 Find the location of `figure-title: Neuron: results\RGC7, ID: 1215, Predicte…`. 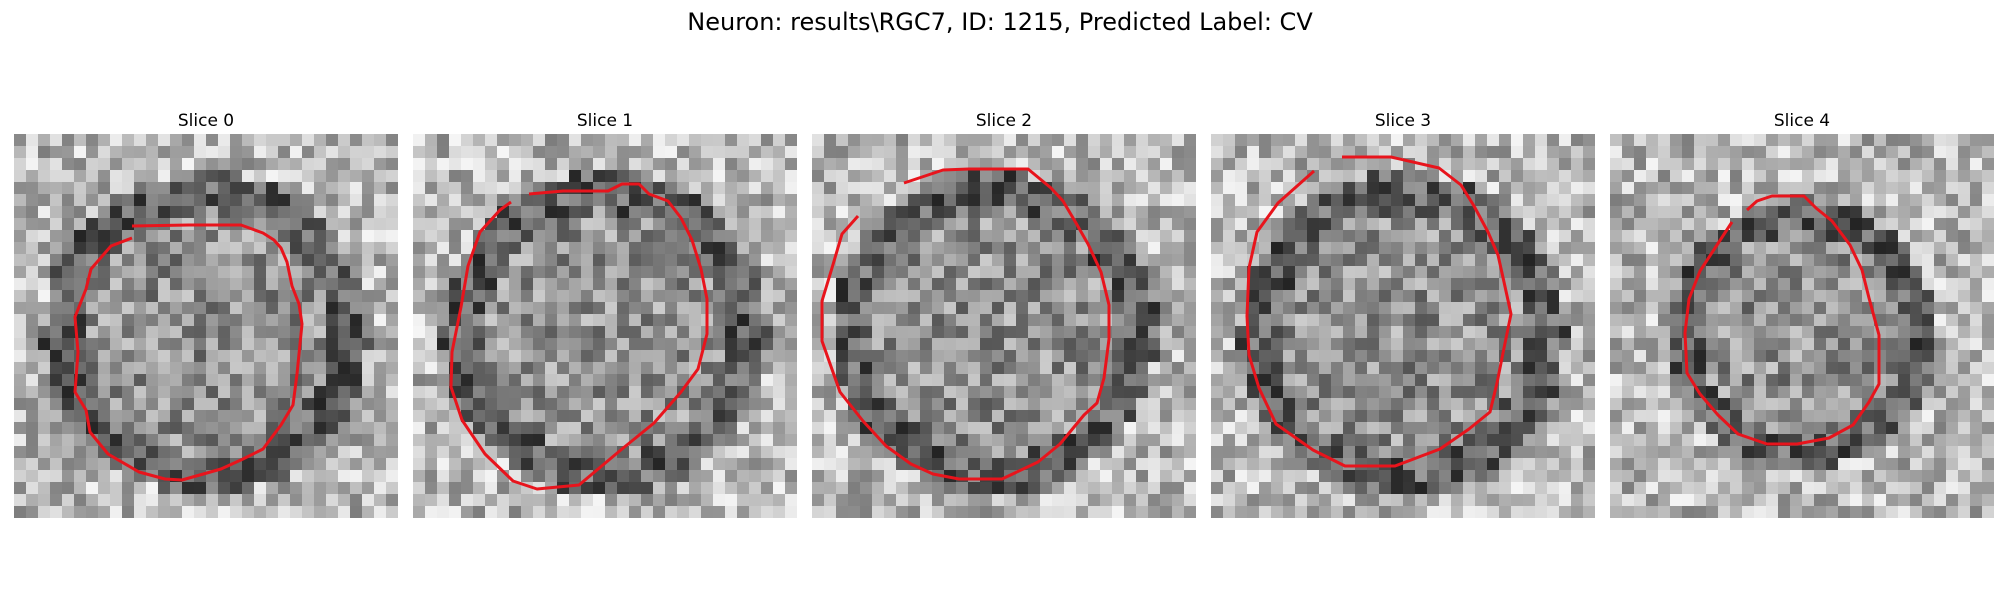

figure-title: Neuron: results\RGC7, ID: 1215, Predicte… is located at coordinates (1000, 22).